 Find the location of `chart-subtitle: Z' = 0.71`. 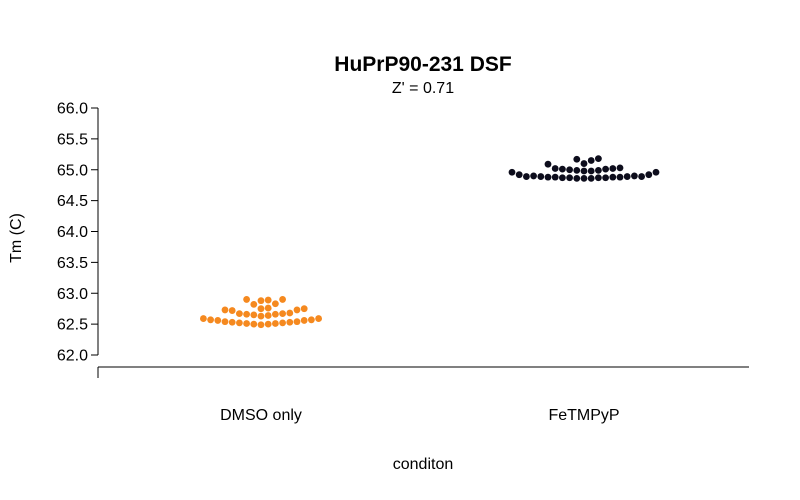

chart-subtitle: Z' = 0.71 is located at coordinates (423, 88).